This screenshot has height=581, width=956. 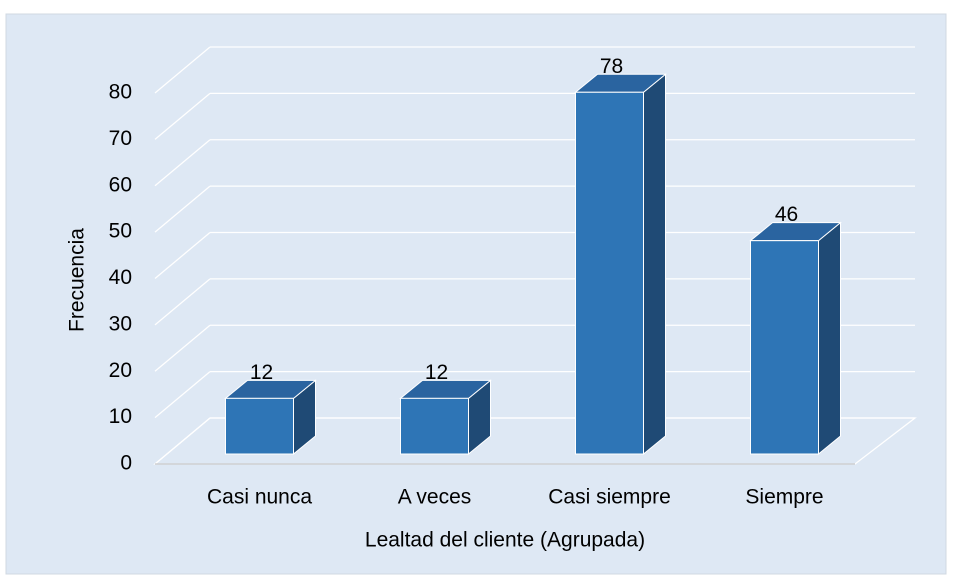 I want to click on value-label: 46, so click(x=786, y=214).